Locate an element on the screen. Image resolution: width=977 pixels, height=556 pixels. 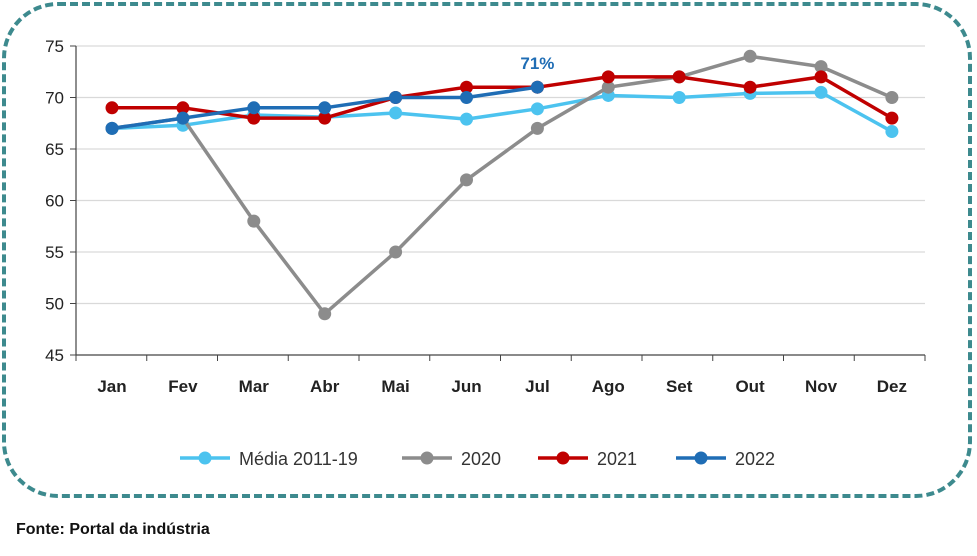
x-tick-label: Out is located at coordinates (750, 386).